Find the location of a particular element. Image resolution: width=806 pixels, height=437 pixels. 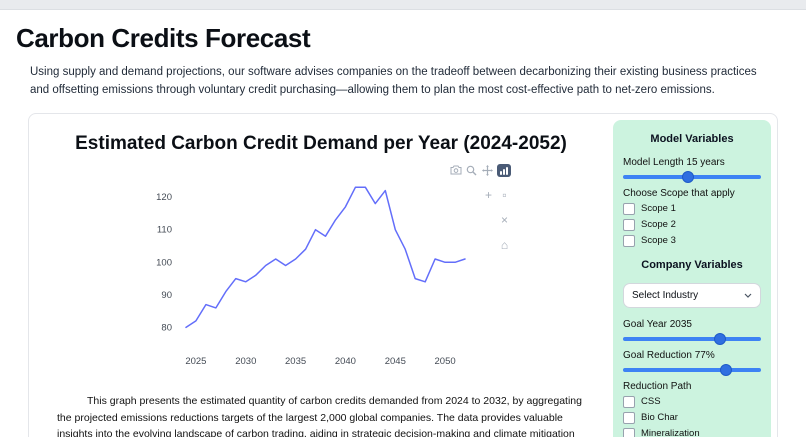

scope-3-checkbox is located at coordinates (629, 240).